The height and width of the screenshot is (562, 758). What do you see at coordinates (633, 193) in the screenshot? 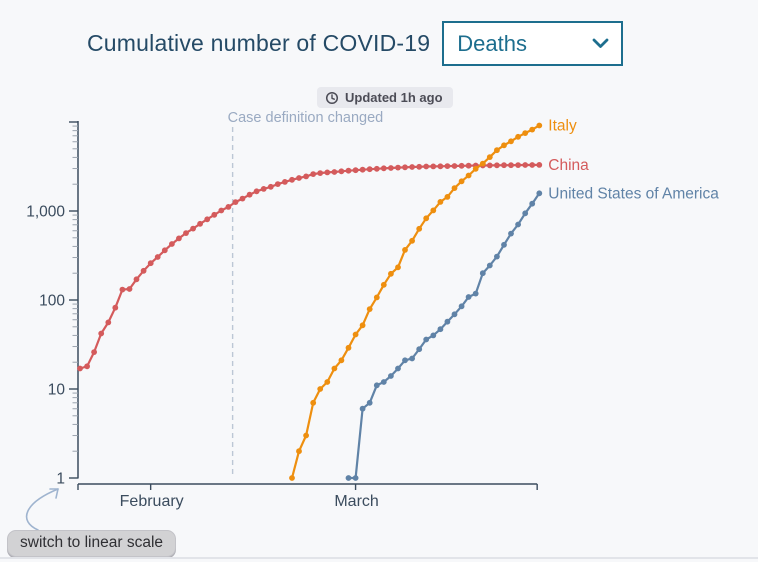
I see `legend-label-united-states-of-america: United States of America` at bounding box center [633, 193].